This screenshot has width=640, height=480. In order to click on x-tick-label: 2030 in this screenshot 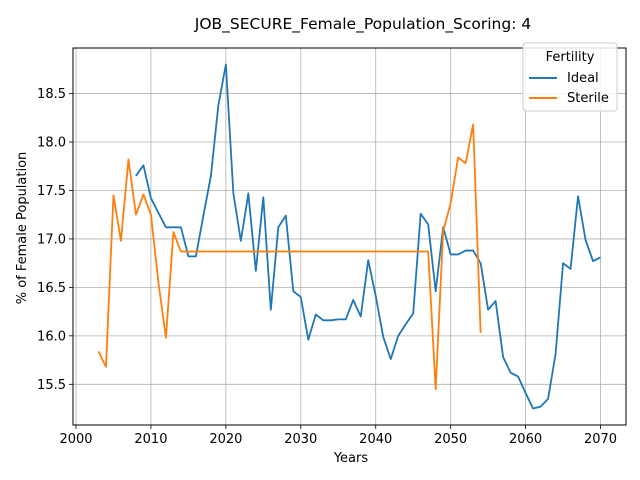, I will do `click(300, 439)`.